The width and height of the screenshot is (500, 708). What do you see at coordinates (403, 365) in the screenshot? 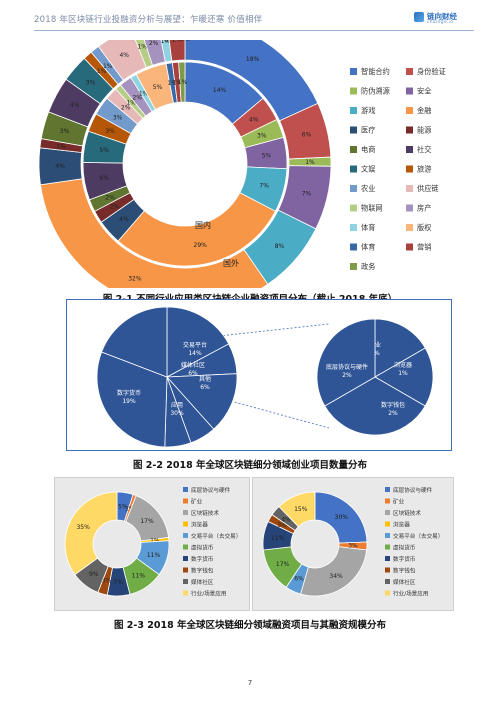
I see `pie-slice-label: 浏览器` at bounding box center [403, 365].